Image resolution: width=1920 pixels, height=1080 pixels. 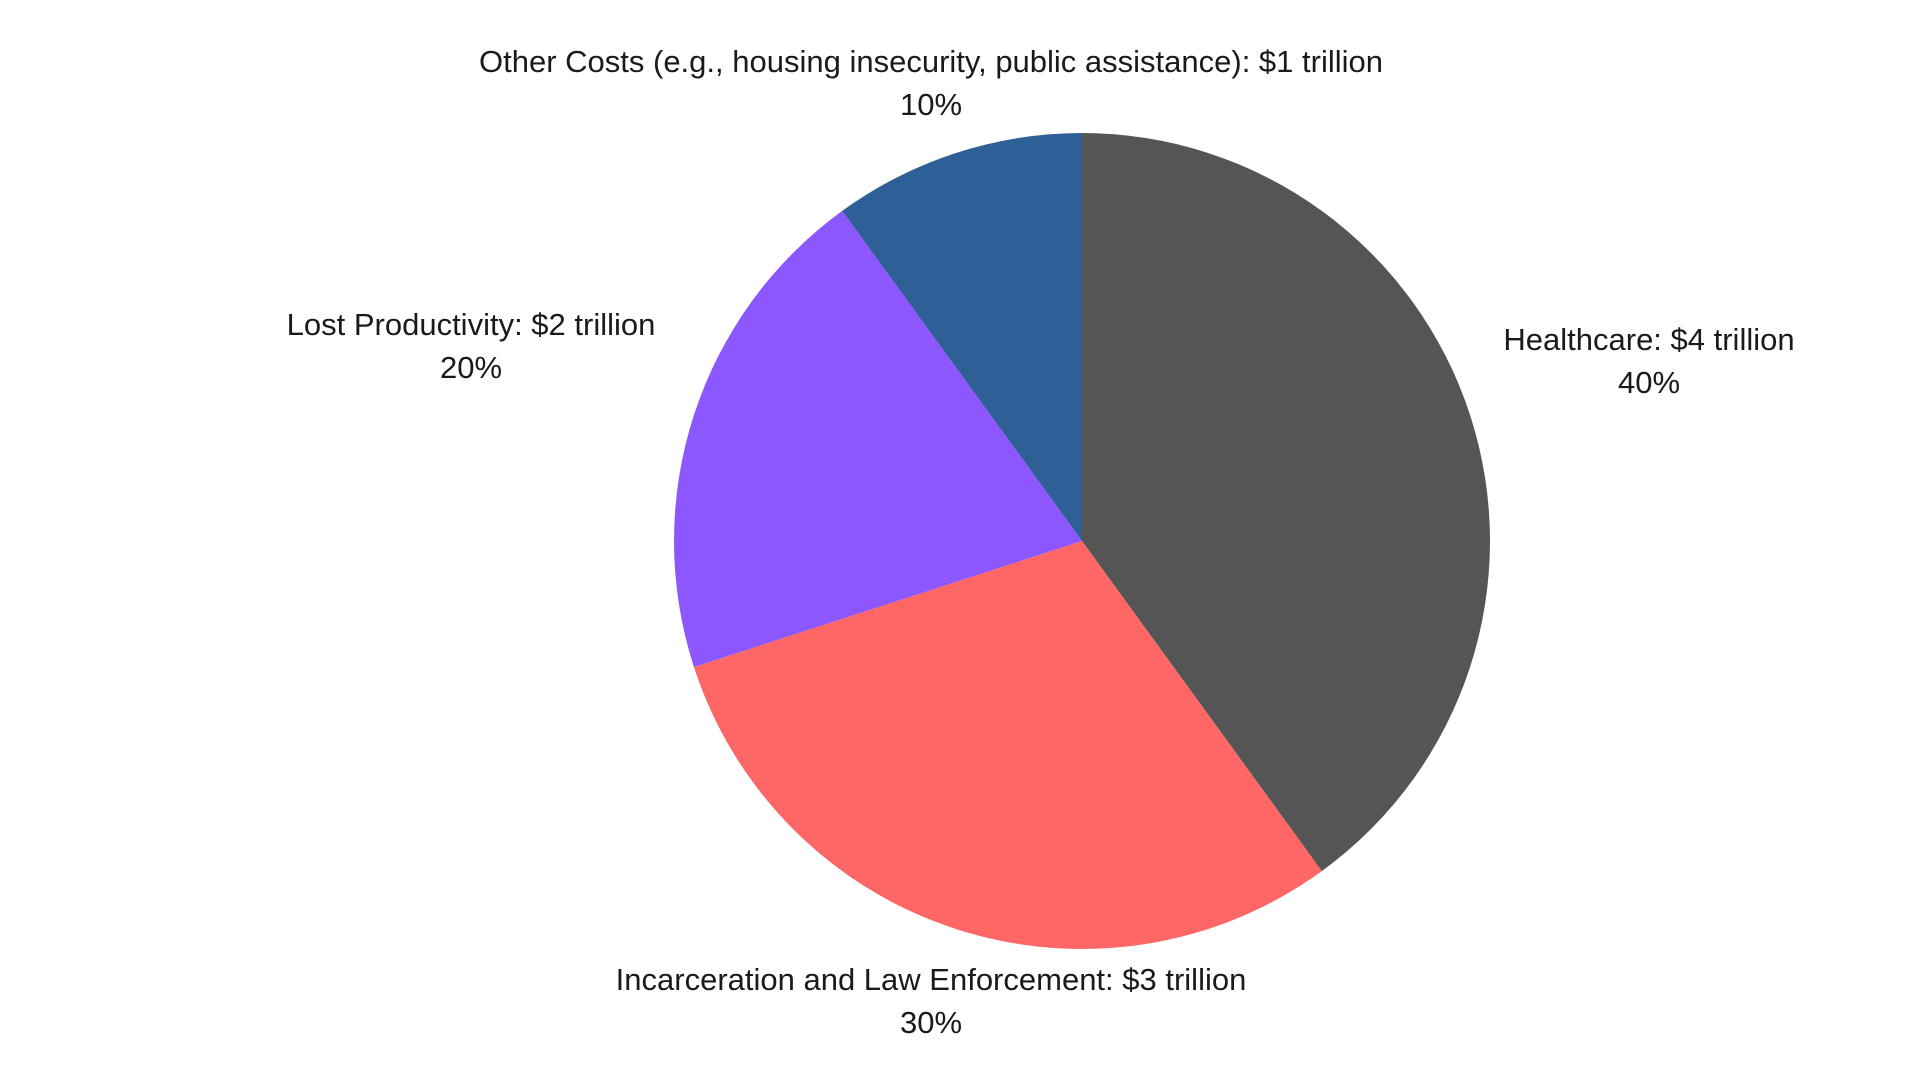 What do you see at coordinates (471, 367) in the screenshot?
I see `slice-percent: 20%` at bounding box center [471, 367].